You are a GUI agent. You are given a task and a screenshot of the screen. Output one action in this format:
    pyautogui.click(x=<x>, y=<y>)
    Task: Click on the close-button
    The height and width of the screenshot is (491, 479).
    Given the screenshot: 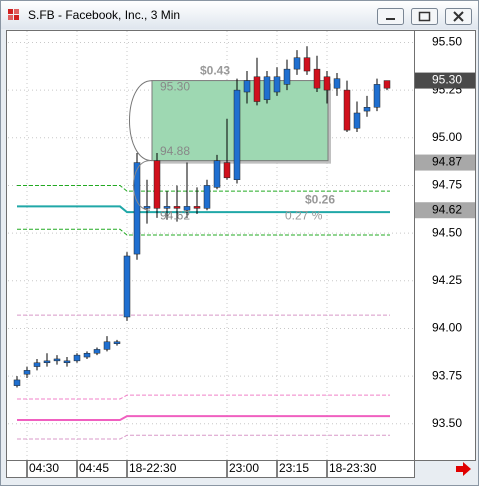 What is the action you would take?
    pyautogui.click(x=458, y=16)
    